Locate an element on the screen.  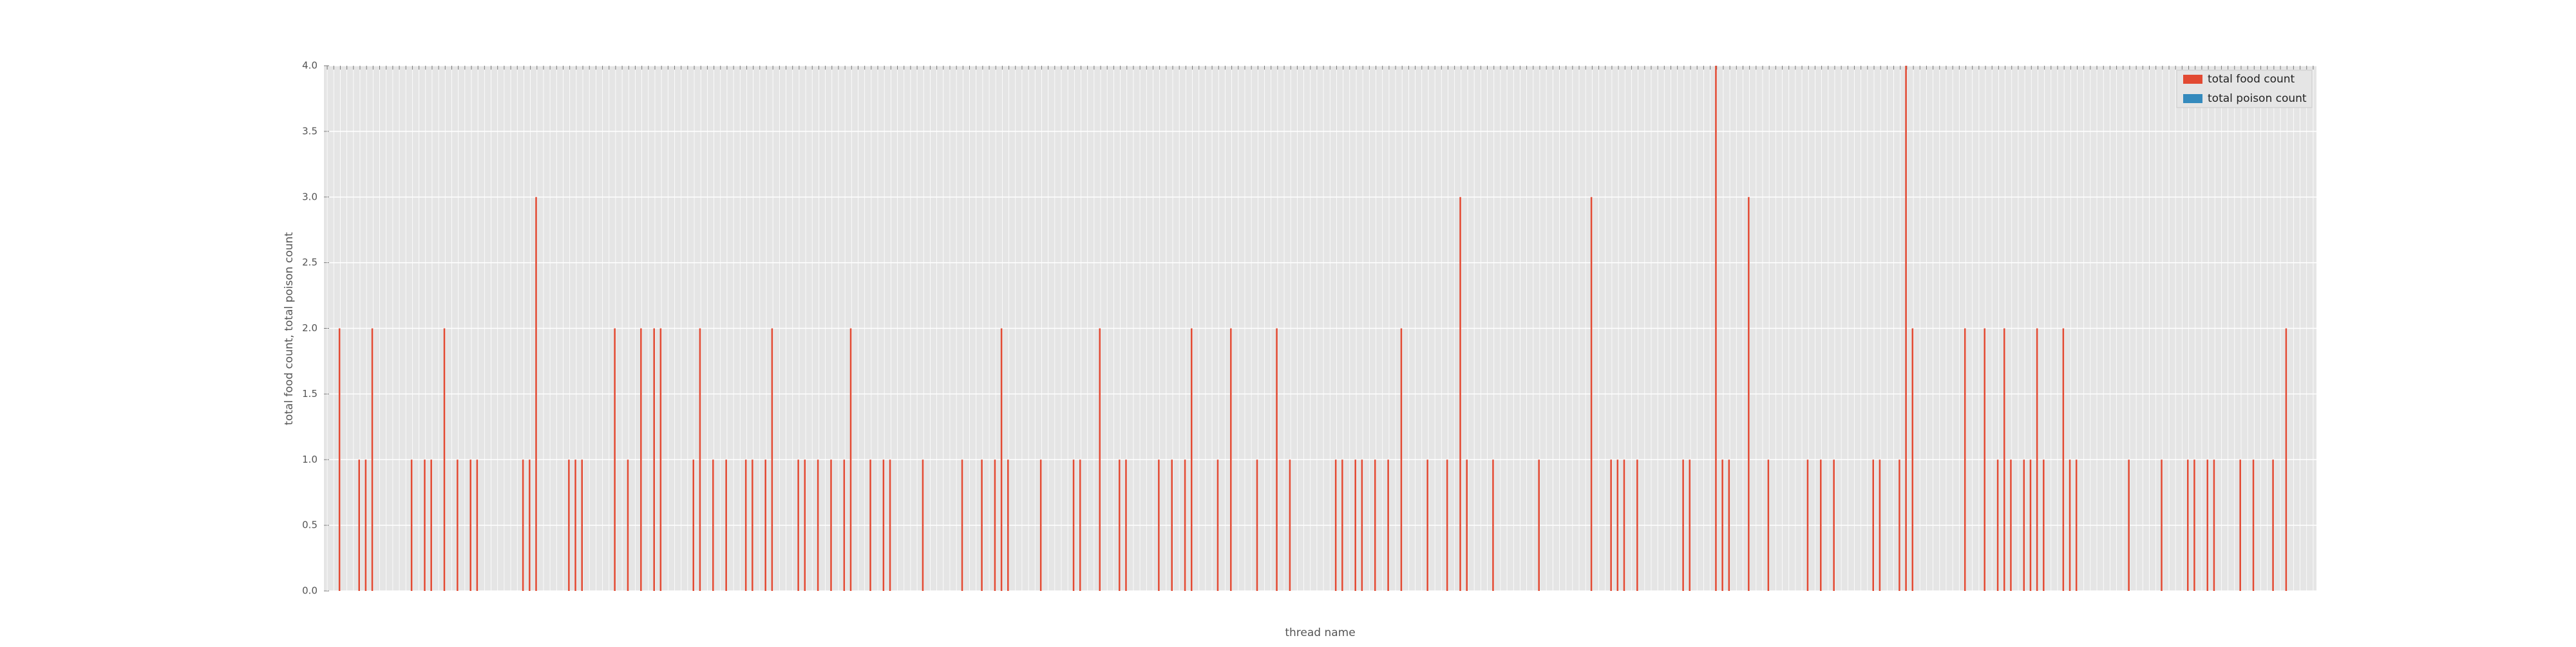
legend-label: total poison count is located at coordinates (2258, 98).